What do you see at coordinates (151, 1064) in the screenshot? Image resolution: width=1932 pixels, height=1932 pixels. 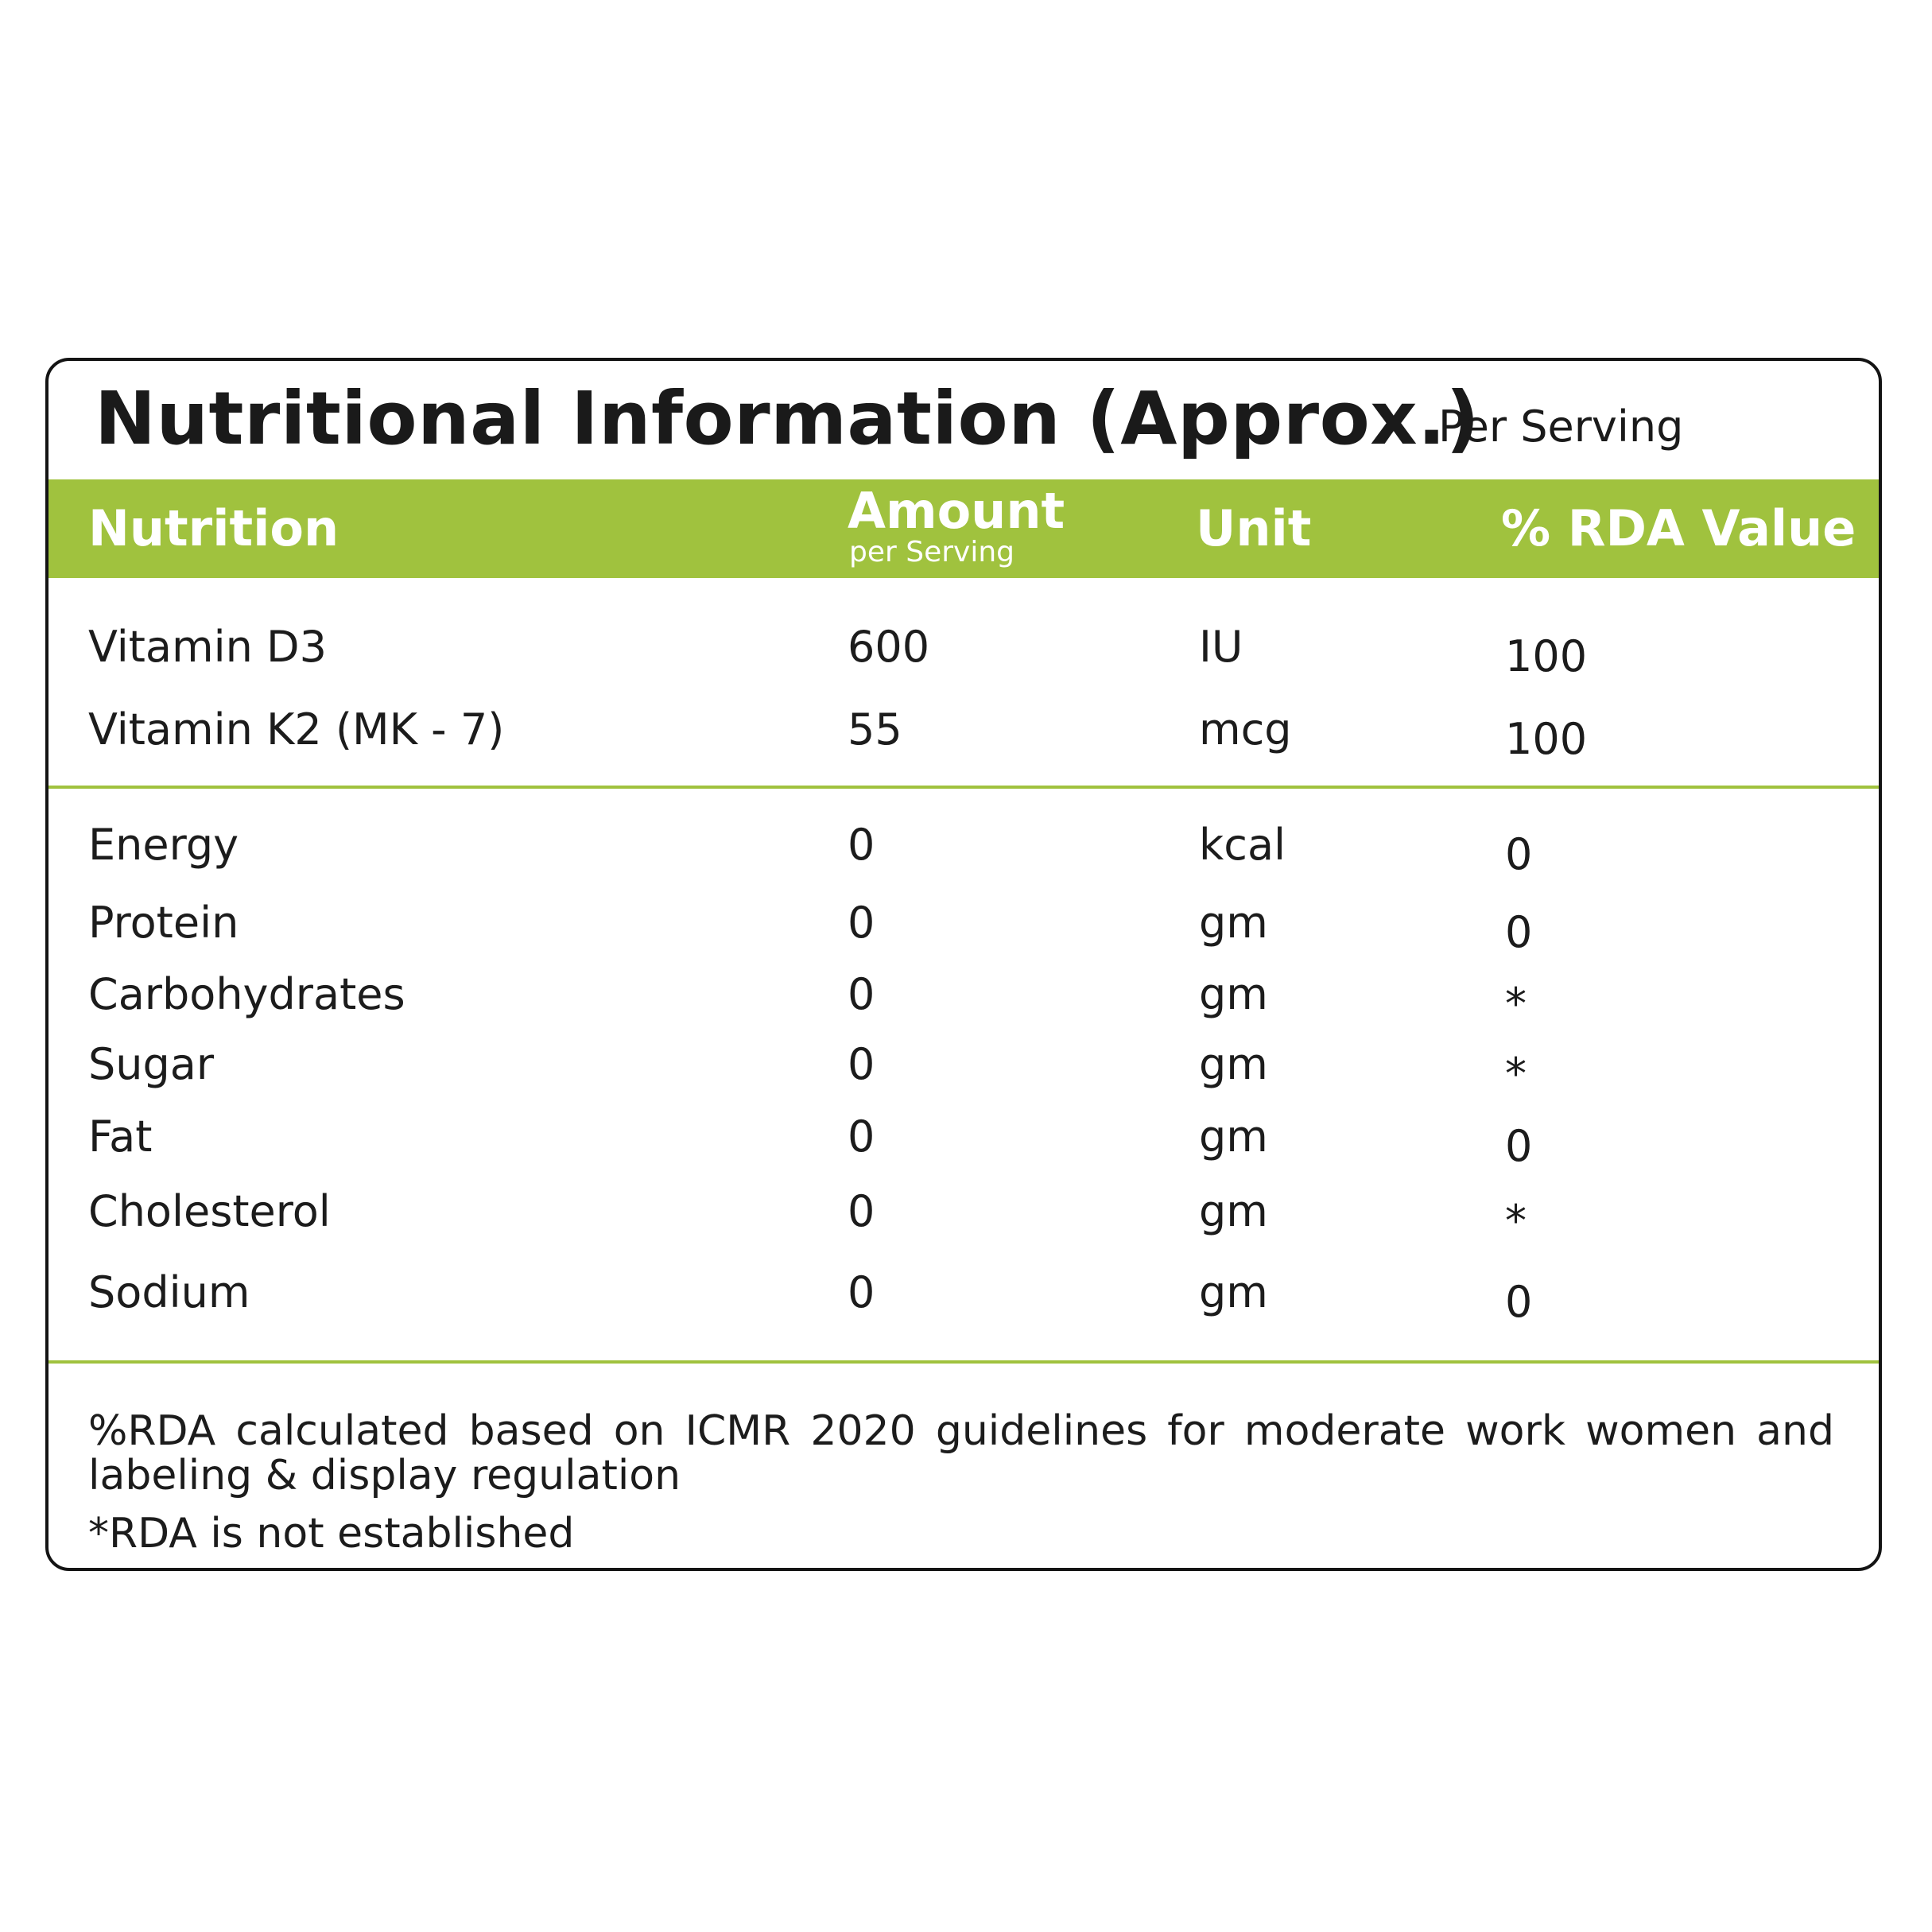 I see `nutrient-name: Sugar` at bounding box center [151, 1064].